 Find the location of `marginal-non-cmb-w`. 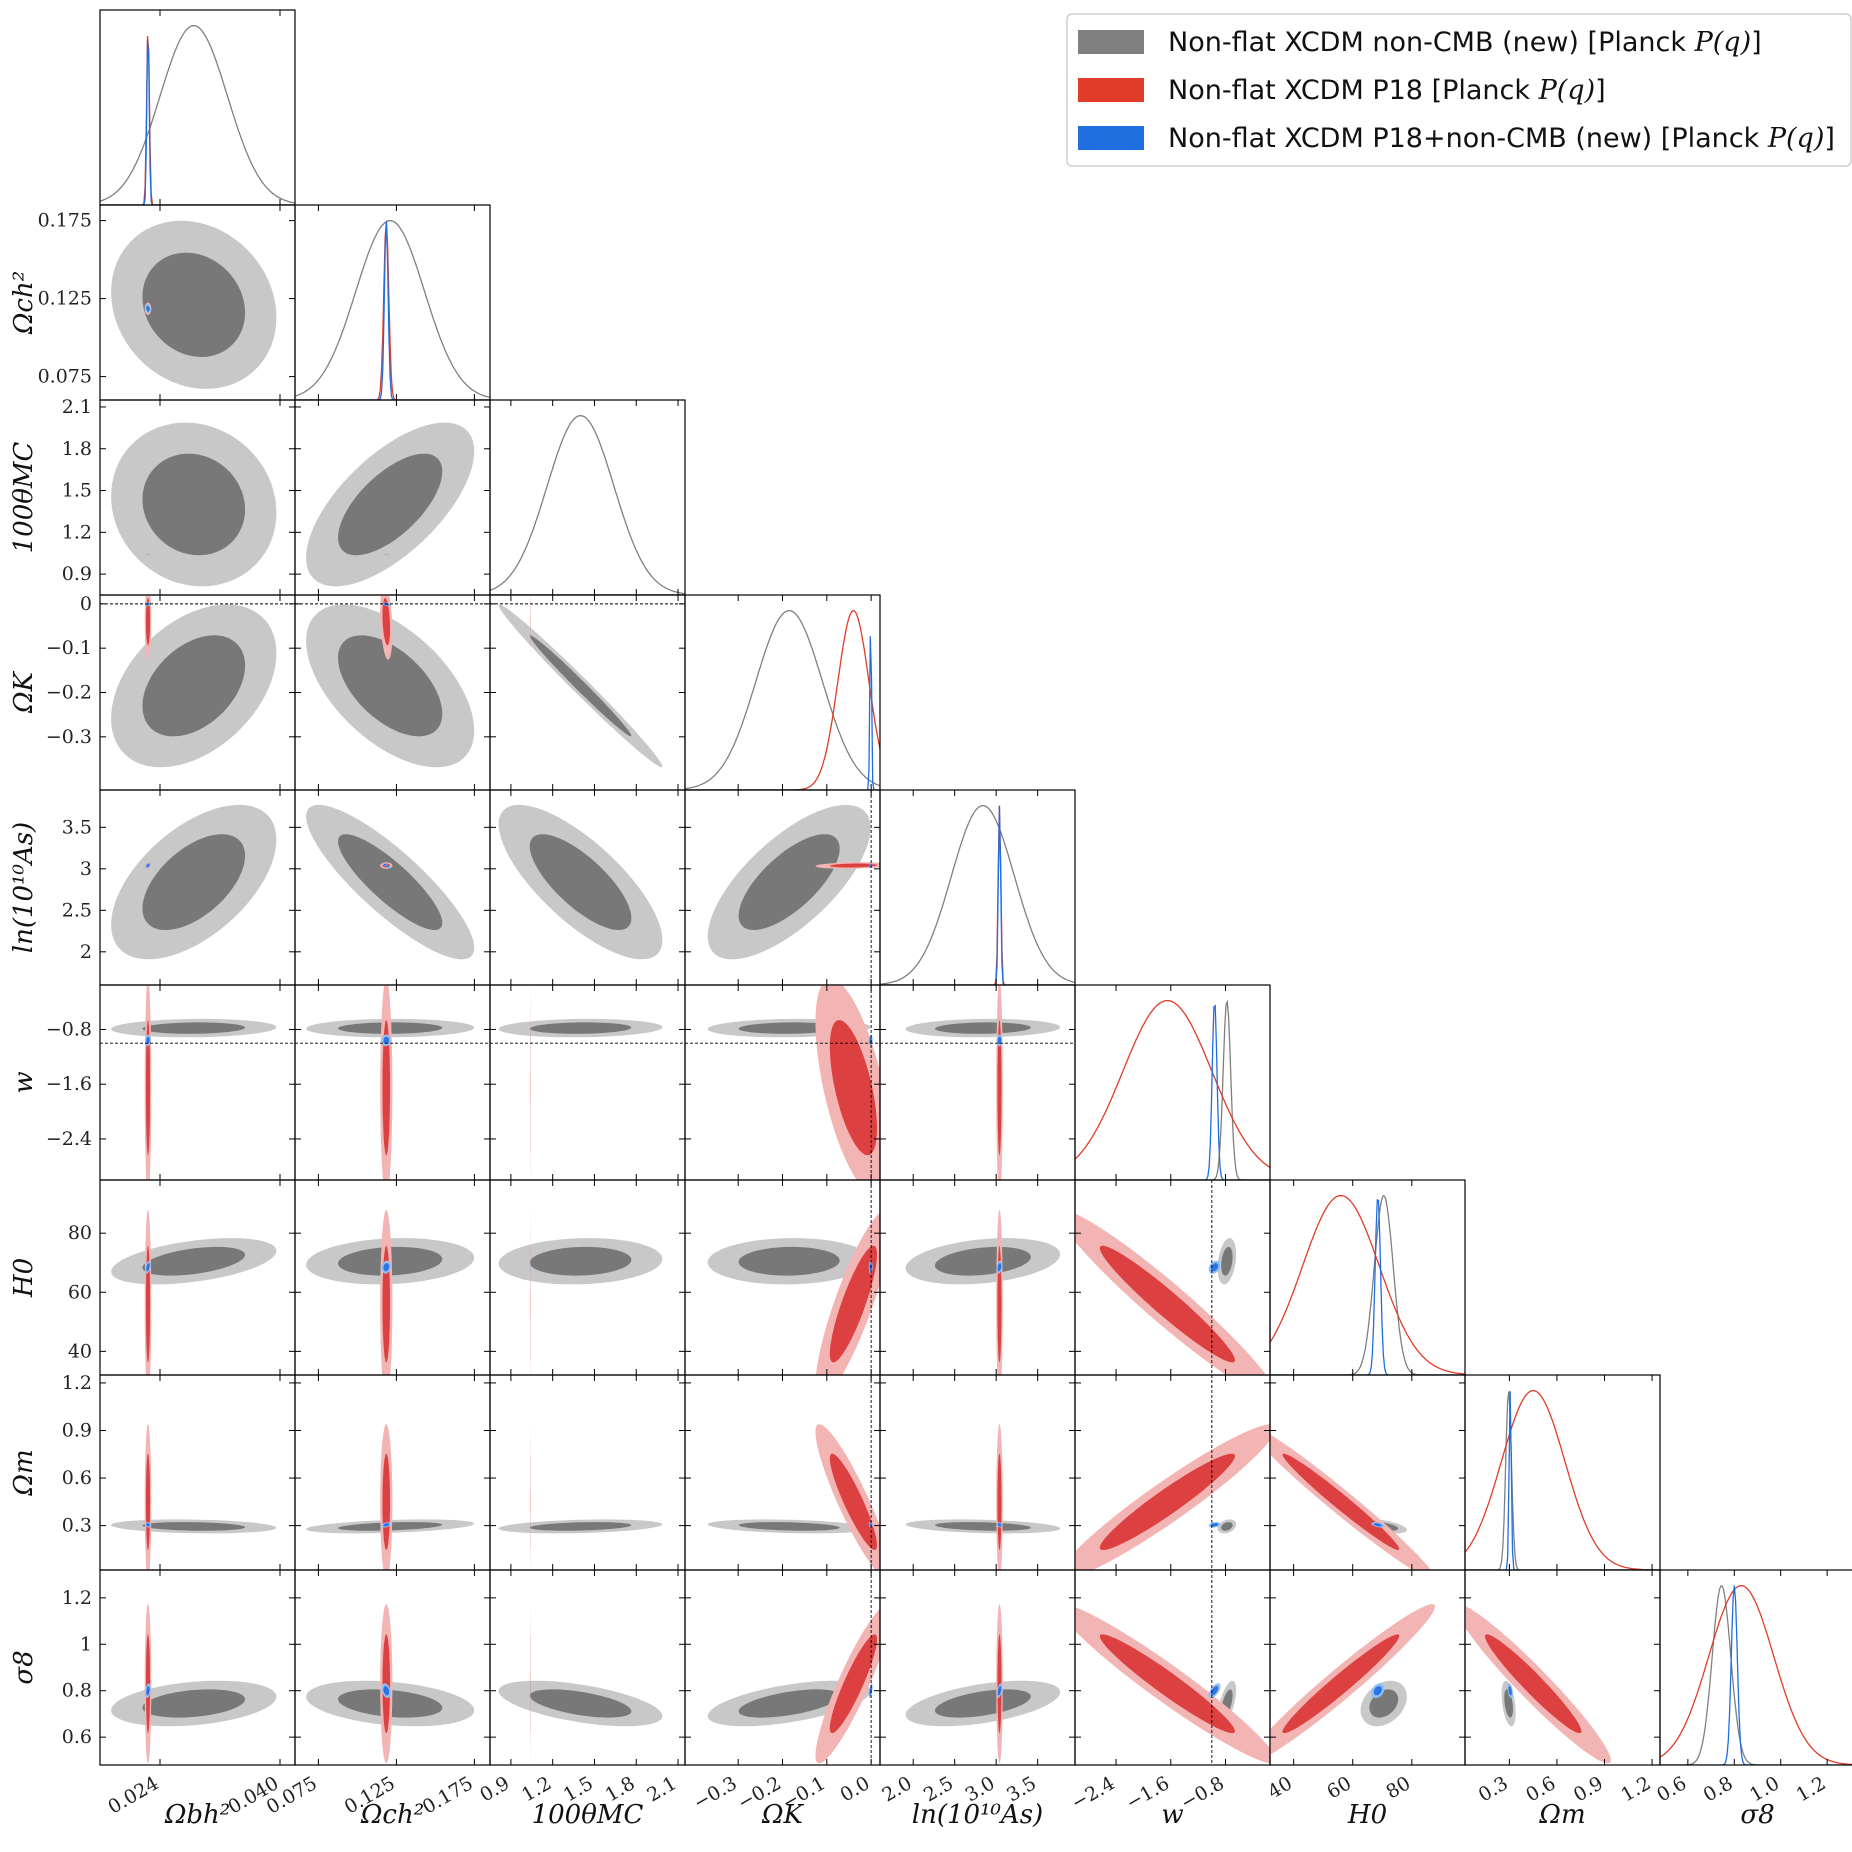

marginal-non-cmb-w is located at coordinates (1172, 1089).